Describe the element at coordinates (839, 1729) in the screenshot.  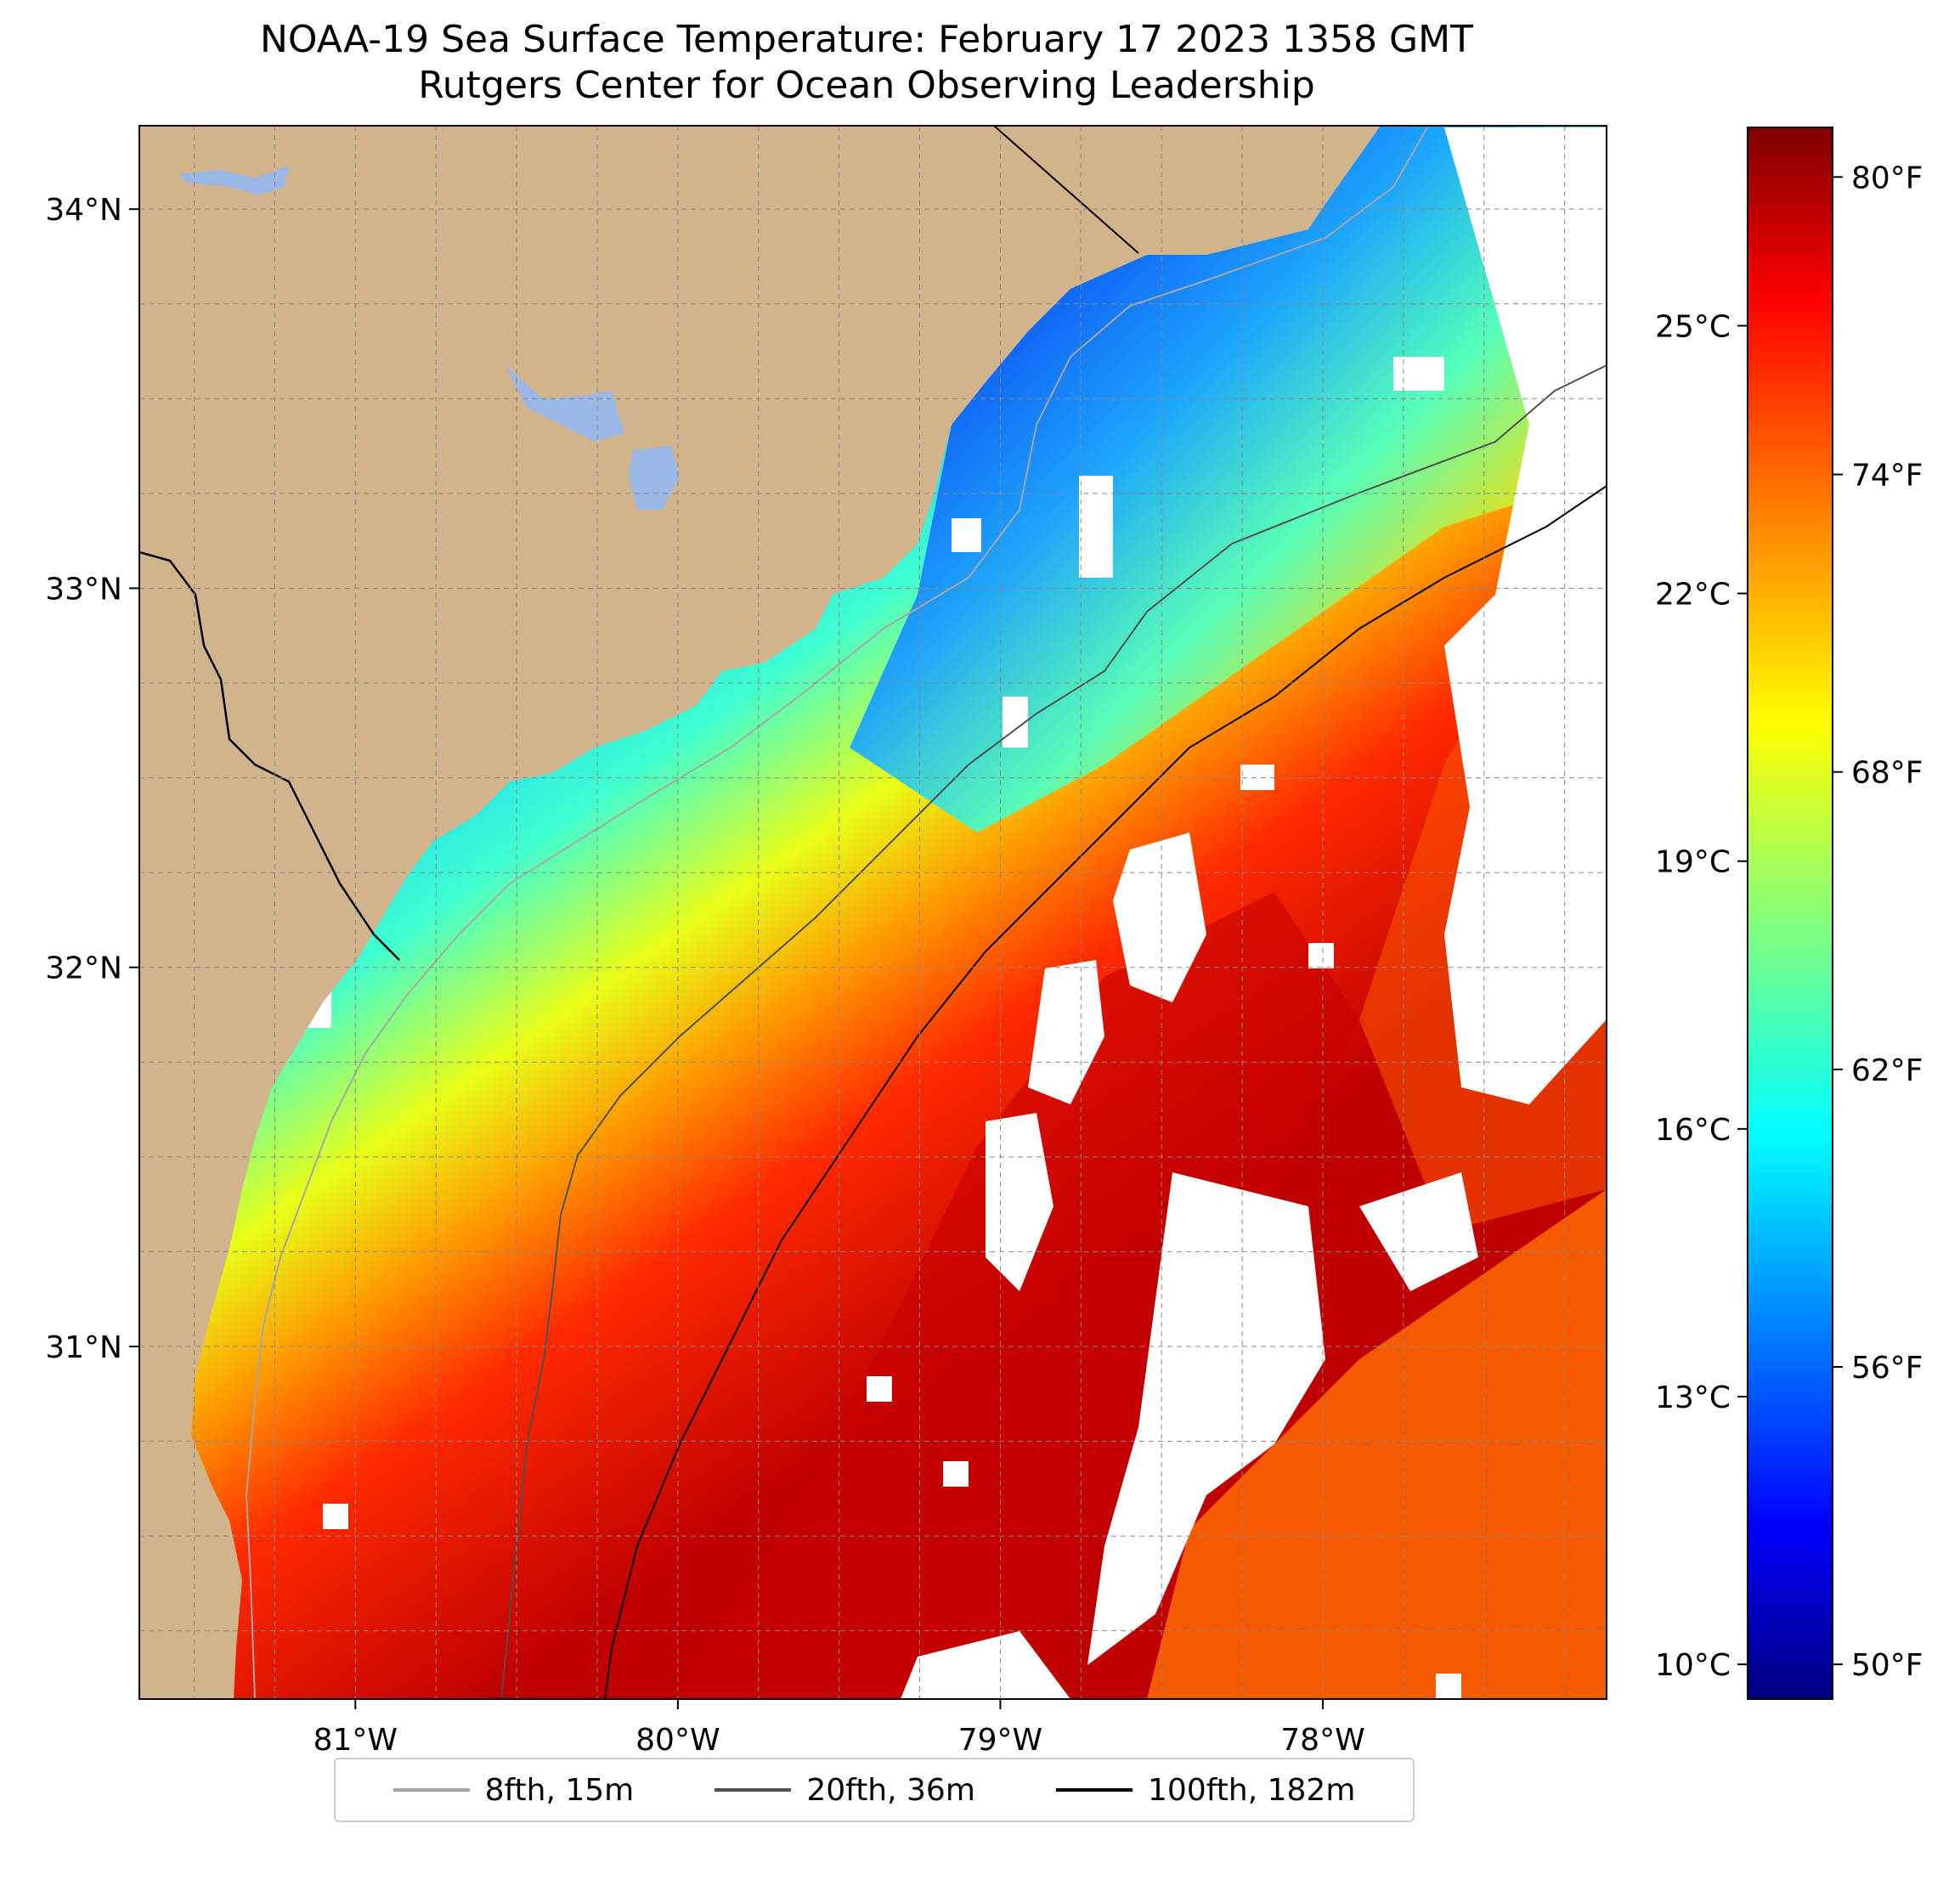
I see `longitude-axis: 81°W 80°W 79°W 78°W` at that location.